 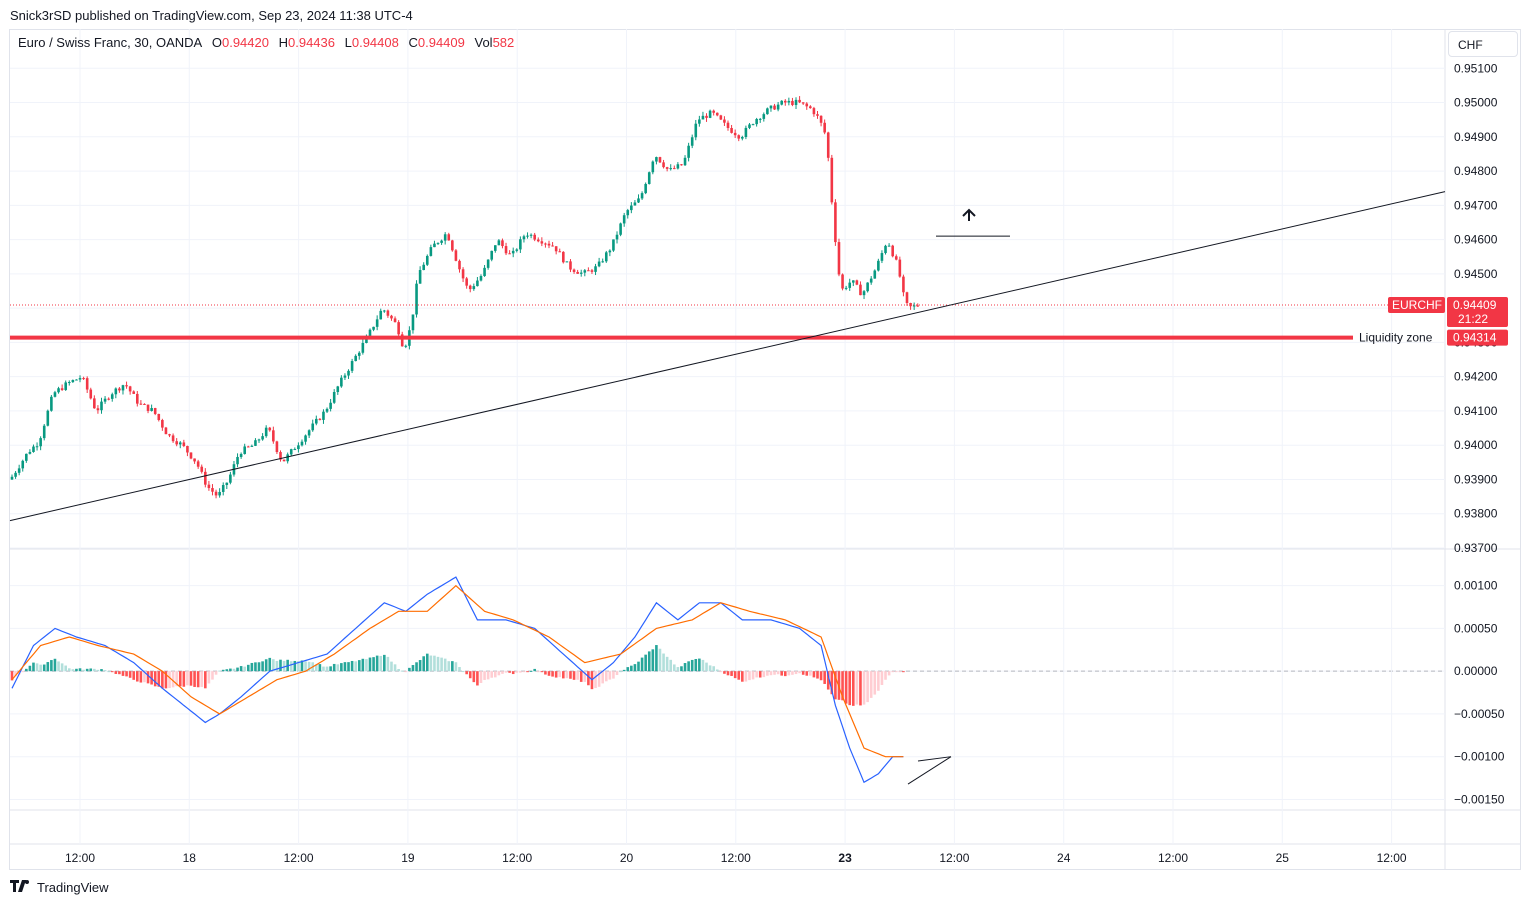 What do you see at coordinates (1483, 44) in the screenshot?
I see `currency-button: CHF` at bounding box center [1483, 44].